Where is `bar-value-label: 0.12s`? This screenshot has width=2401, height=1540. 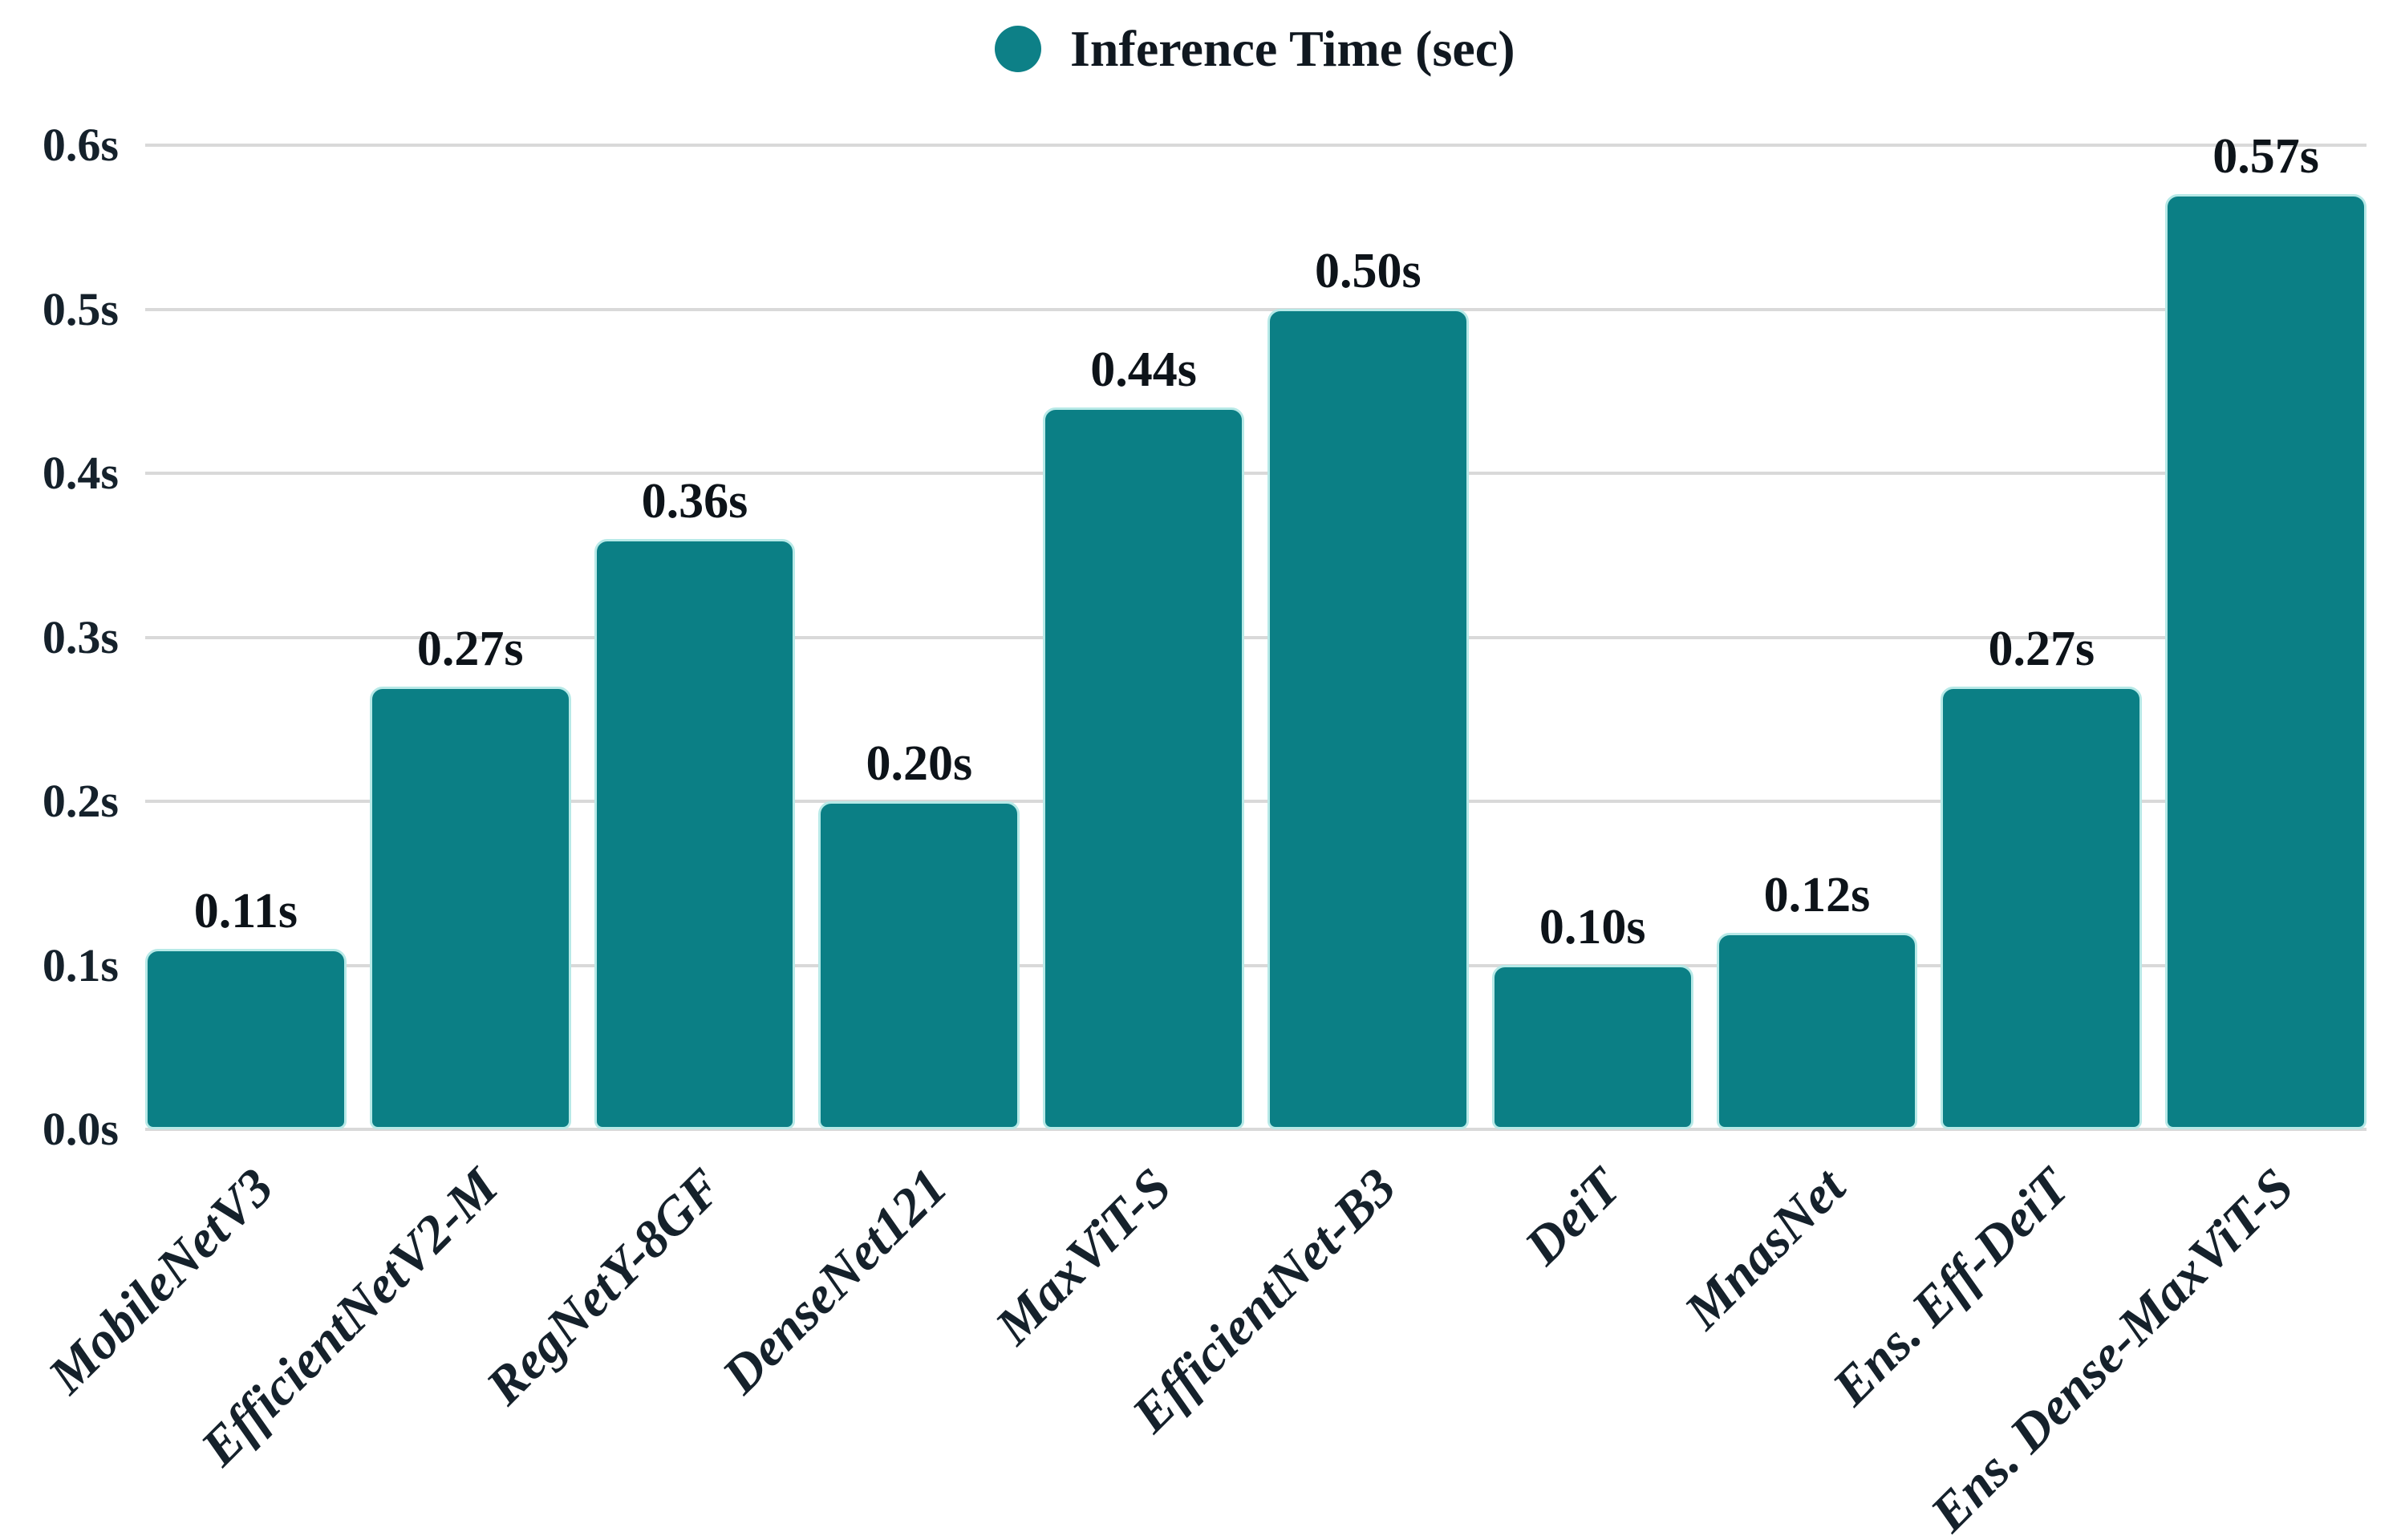 bar-value-label: 0.12s is located at coordinates (1817, 895).